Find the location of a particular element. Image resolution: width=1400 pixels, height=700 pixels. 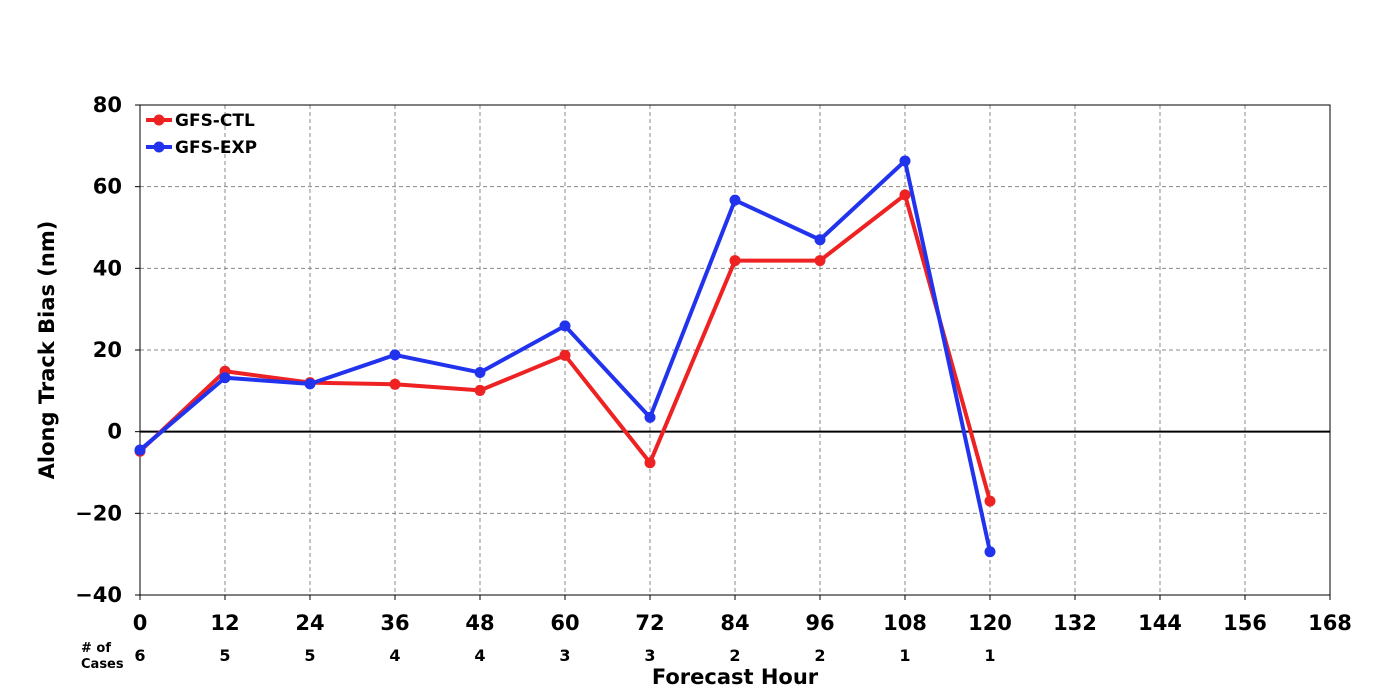

x-tick-label: 48 is located at coordinates (479, 623).